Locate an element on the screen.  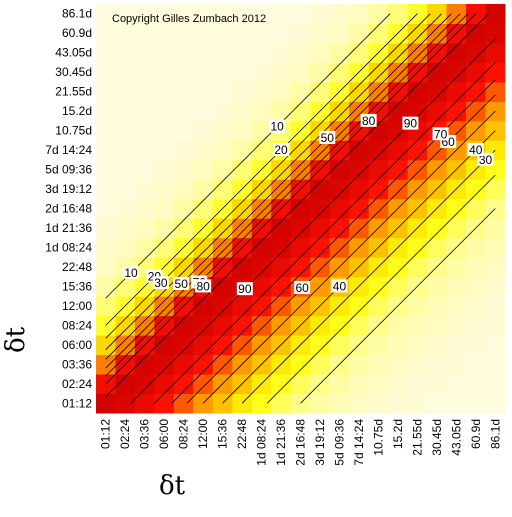
y-tick-label: 01:12 is located at coordinates (77, 403).